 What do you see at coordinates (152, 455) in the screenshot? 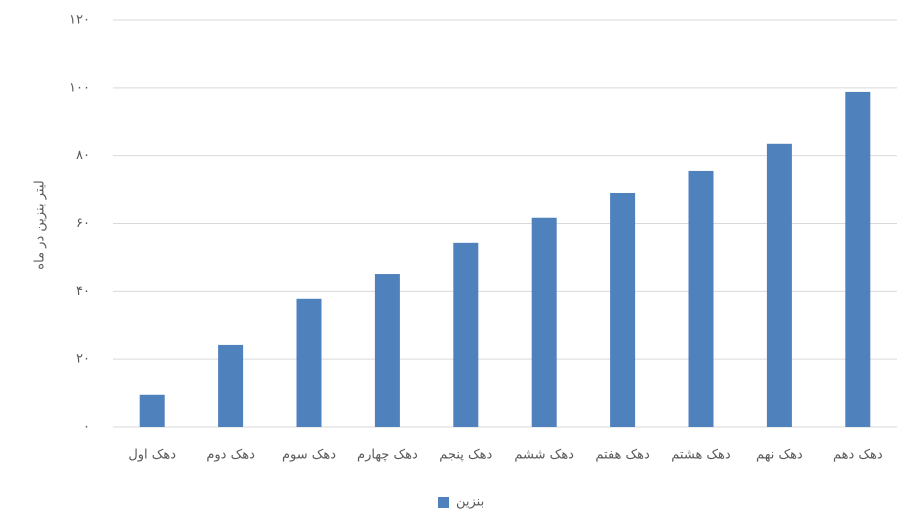
I see `x-tick-label: دهک اول` at bounding box center [152, 455].